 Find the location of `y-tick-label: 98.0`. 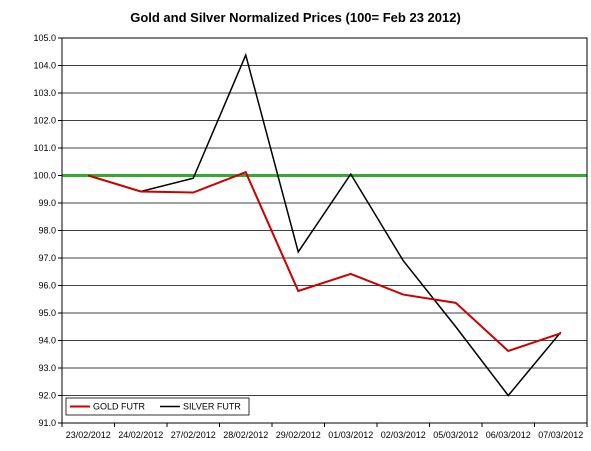

y-tick-label: 98.0 is located at coordinates (47, 231).